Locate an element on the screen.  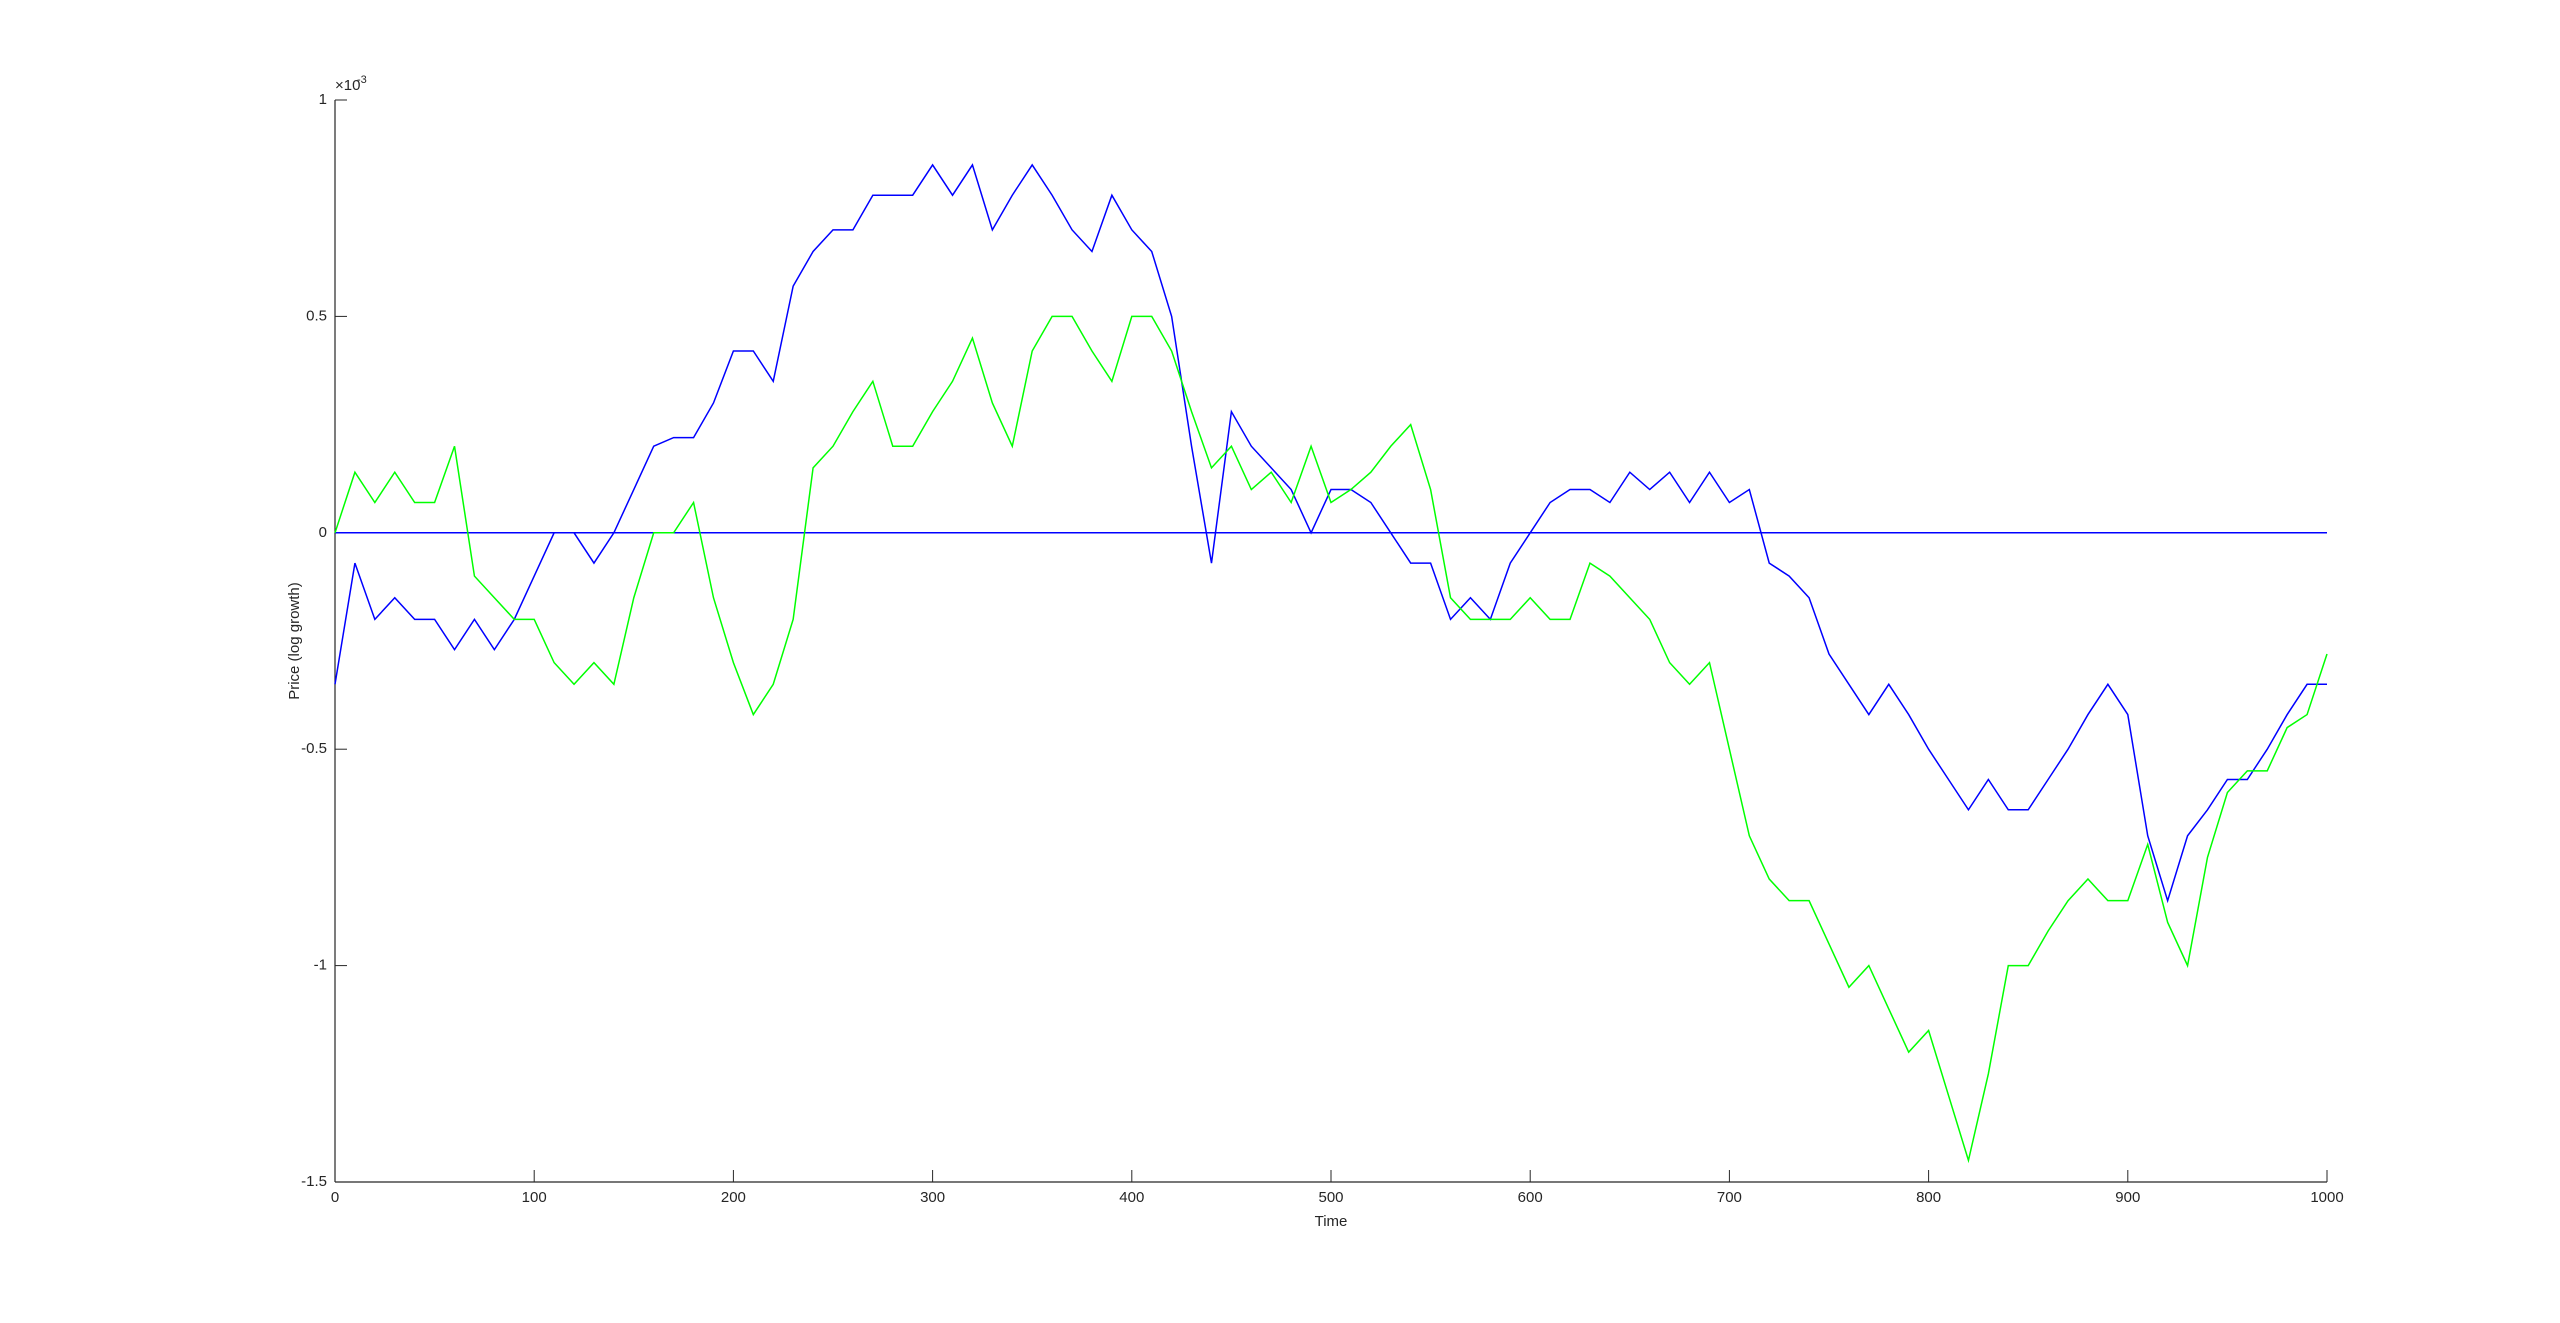
y-tick-label: 0 is located at coordinates (323, 532).